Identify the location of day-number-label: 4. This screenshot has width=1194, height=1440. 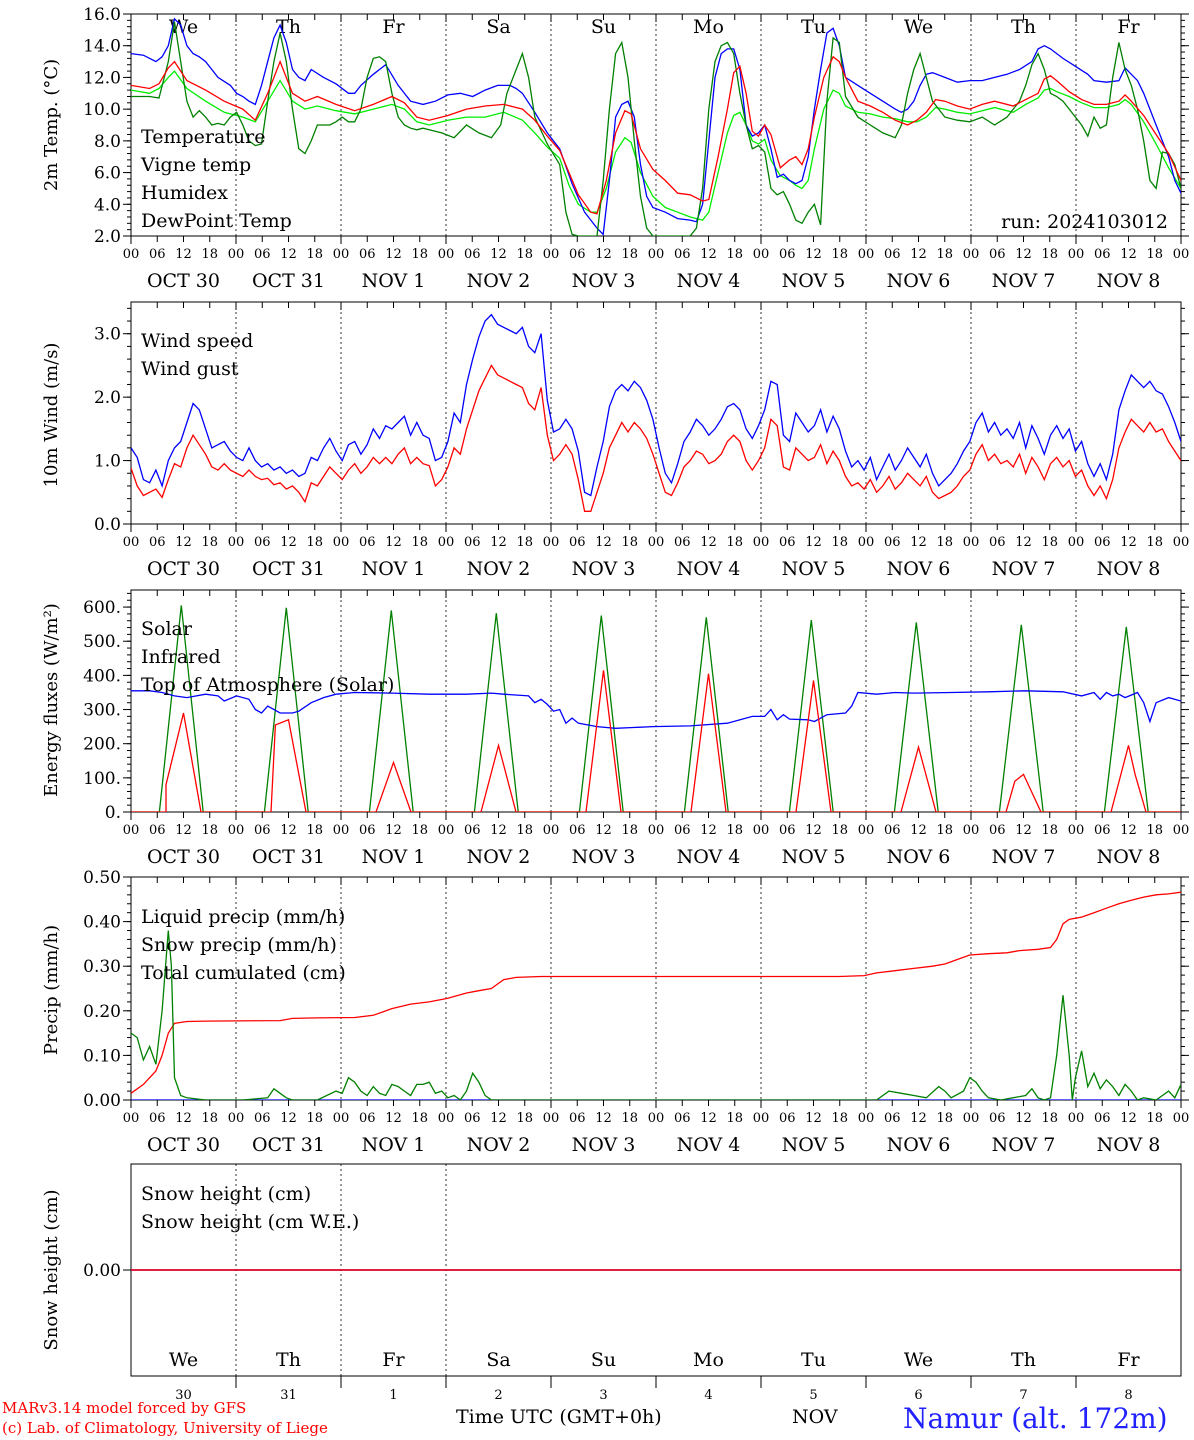
(708, 1395).